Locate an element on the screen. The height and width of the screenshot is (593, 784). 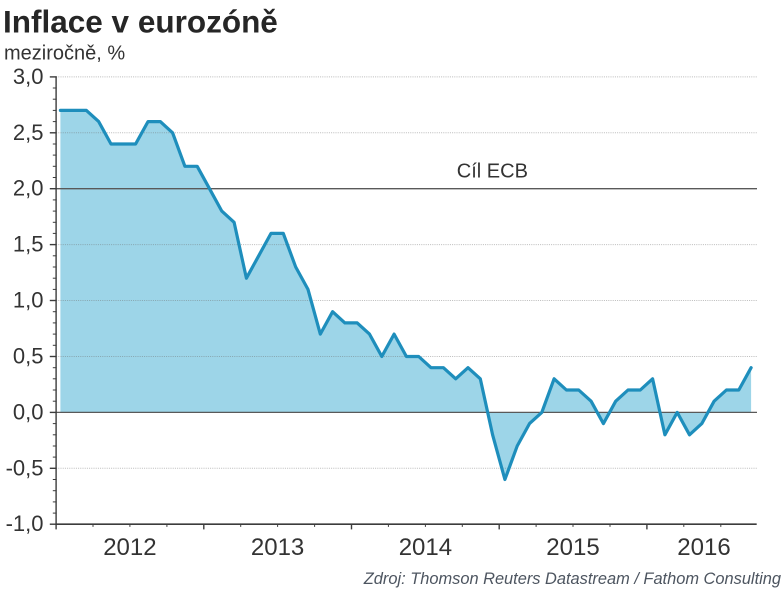
svg-text: meziročně, % is located at coordinates (64, 53).